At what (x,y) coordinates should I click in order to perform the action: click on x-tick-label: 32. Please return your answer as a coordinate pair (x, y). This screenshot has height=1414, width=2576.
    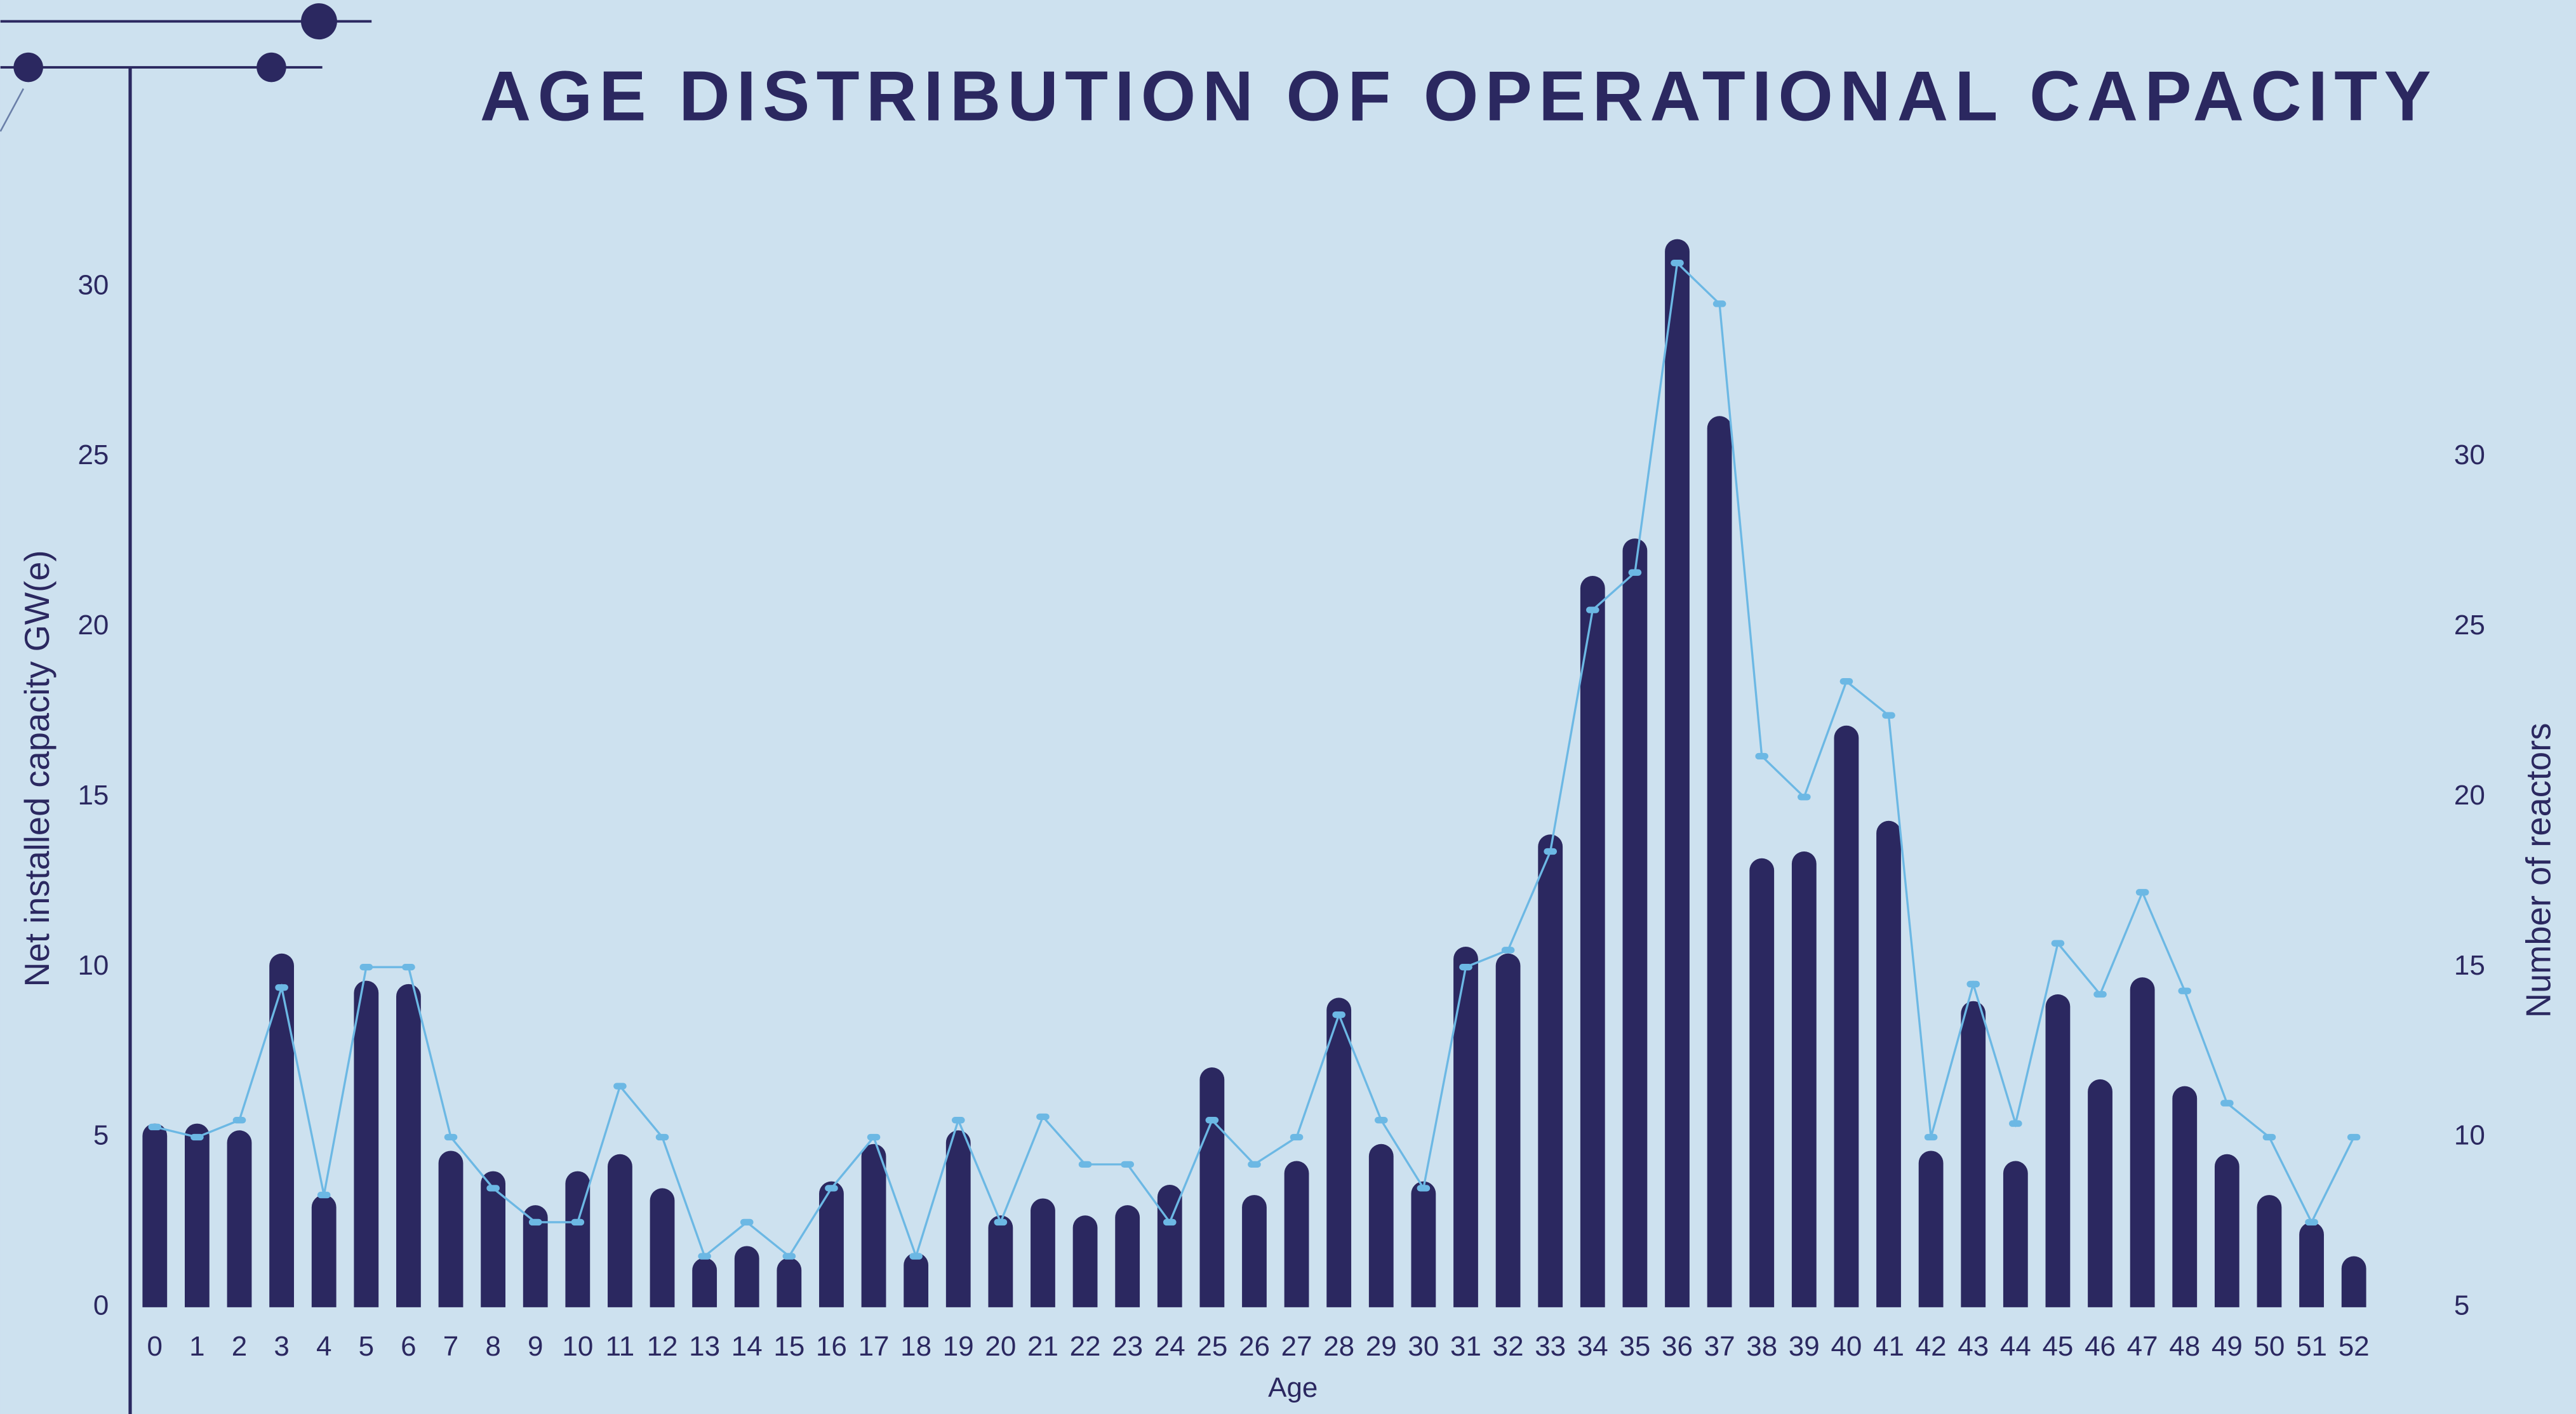
    Looking at the image, I should click on (1508, 1346).